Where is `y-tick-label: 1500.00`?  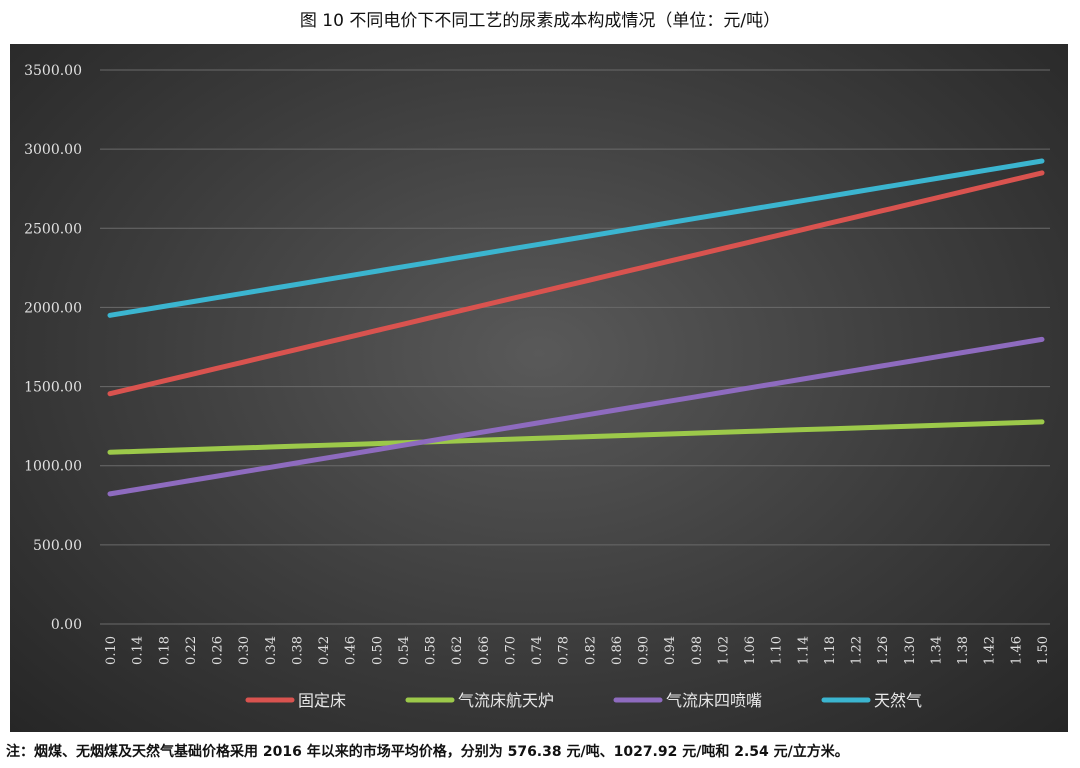 y-tick-label: 1500.00 is located at coordinates (53, 388).